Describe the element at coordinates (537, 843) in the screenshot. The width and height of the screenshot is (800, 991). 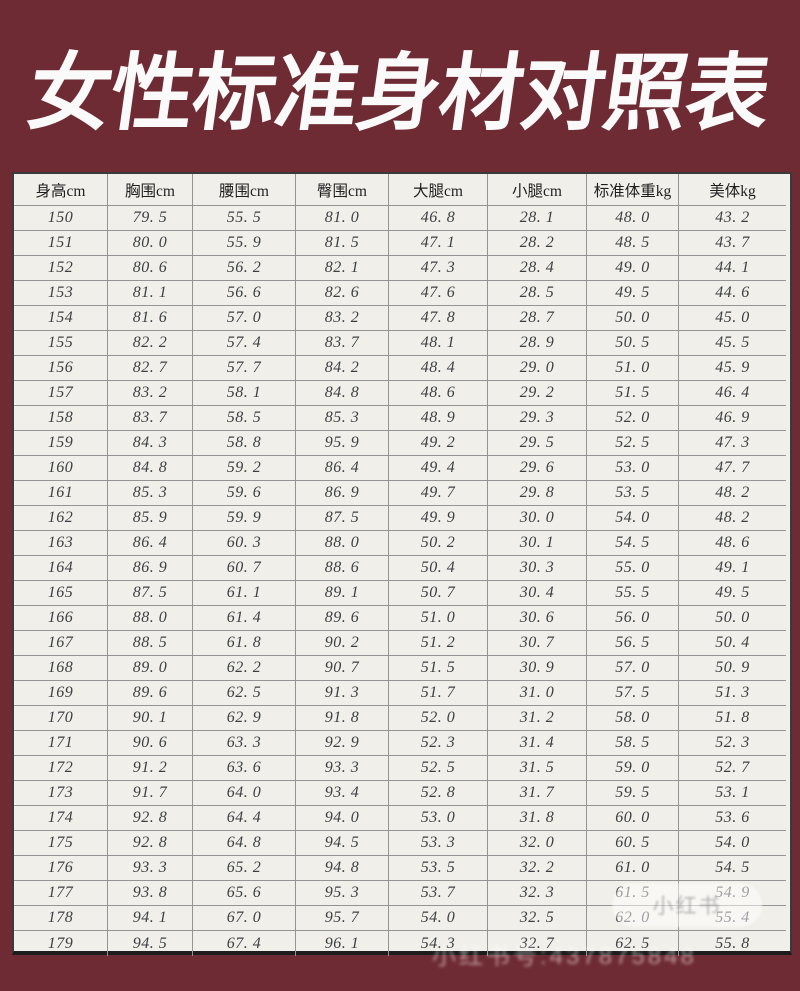
I see `table-cell: 32. 0` at that location.